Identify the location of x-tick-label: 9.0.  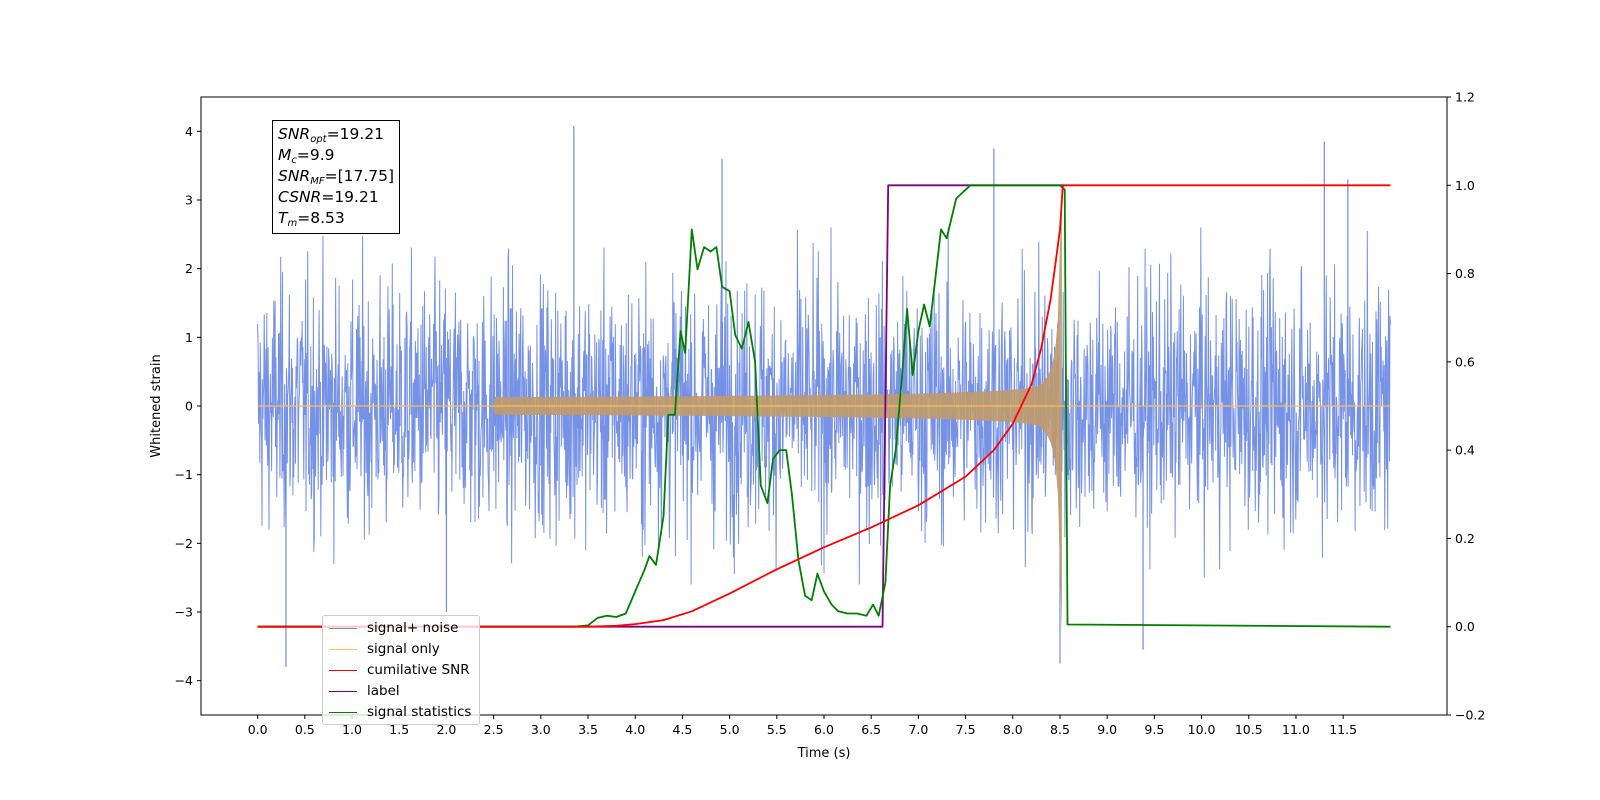
(1107, 729).